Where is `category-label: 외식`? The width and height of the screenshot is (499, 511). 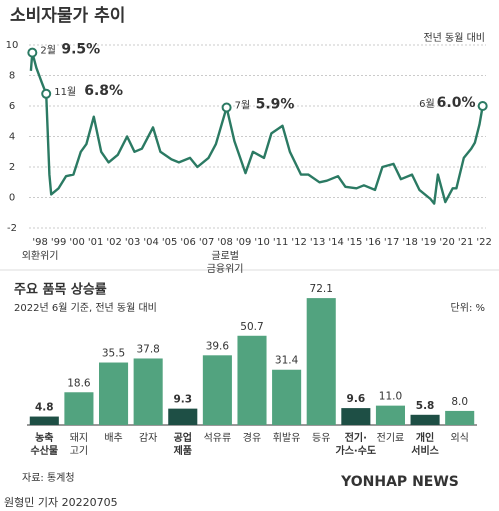
category-label: 외식 is located at coordinates (459, 438).